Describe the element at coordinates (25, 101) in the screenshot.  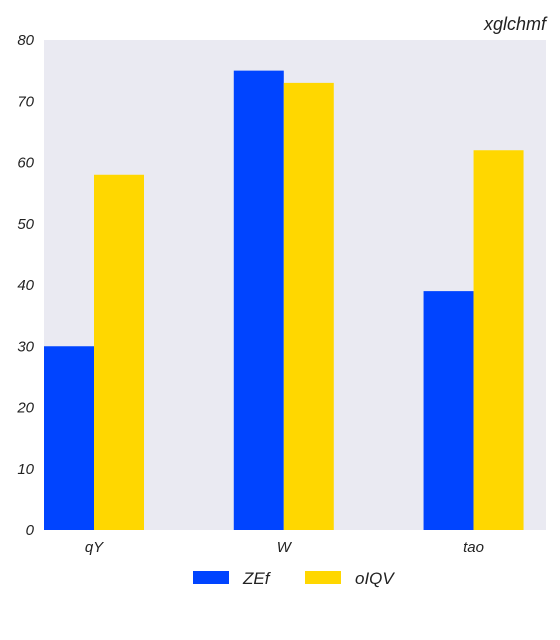
I see `y-tick-label: 70` at that location.